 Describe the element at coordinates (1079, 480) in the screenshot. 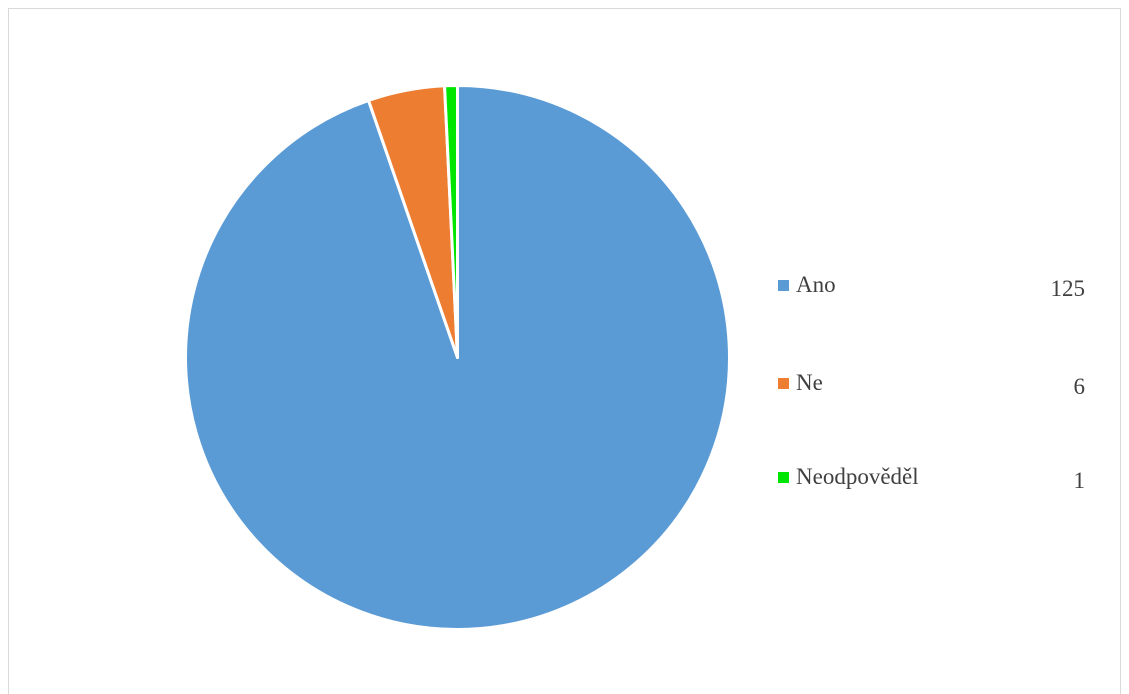

I see `legend-value: 1` at that location.